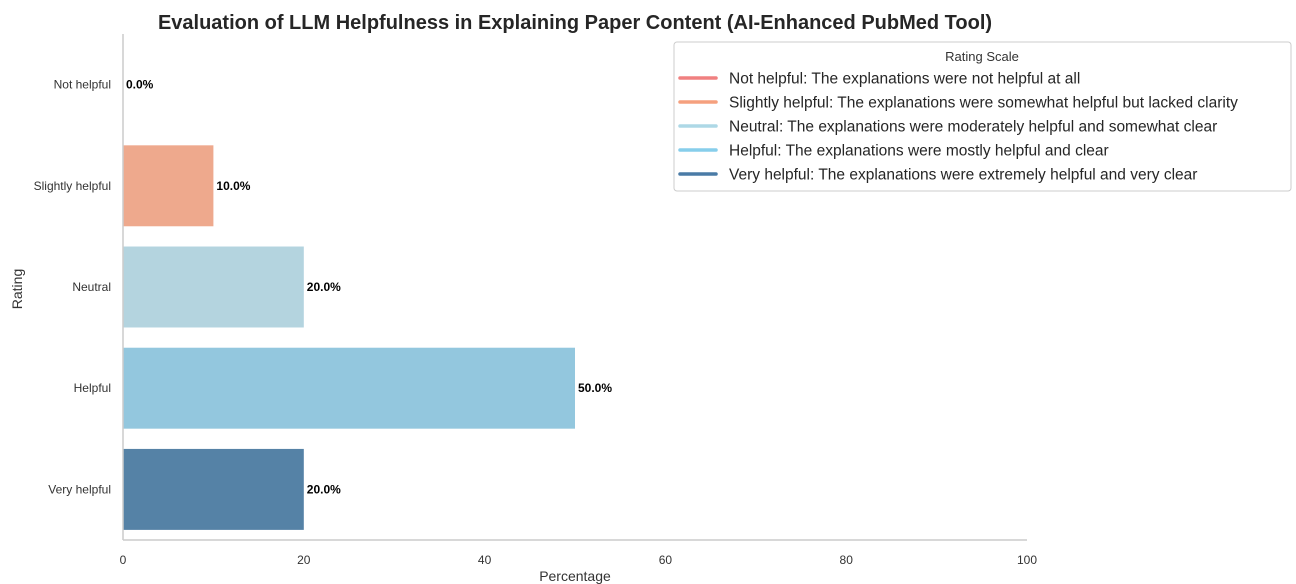 The height and width of the screenshot is (584, 1296). I want to click on y-tick-label: Helpful, so click(92, 388).